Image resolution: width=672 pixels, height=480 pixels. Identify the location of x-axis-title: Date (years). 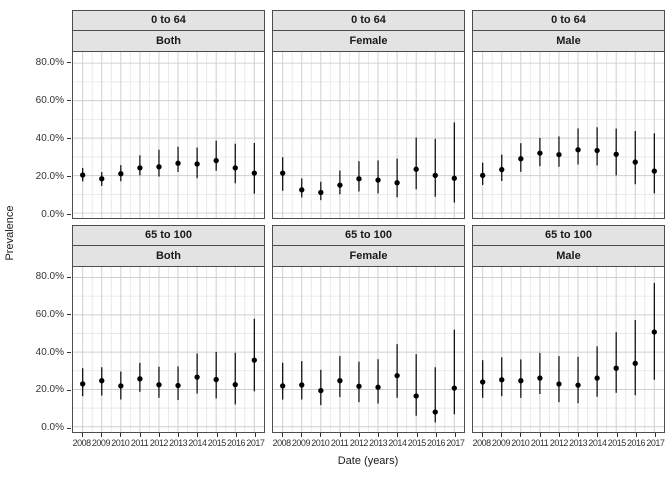
(368, 461).